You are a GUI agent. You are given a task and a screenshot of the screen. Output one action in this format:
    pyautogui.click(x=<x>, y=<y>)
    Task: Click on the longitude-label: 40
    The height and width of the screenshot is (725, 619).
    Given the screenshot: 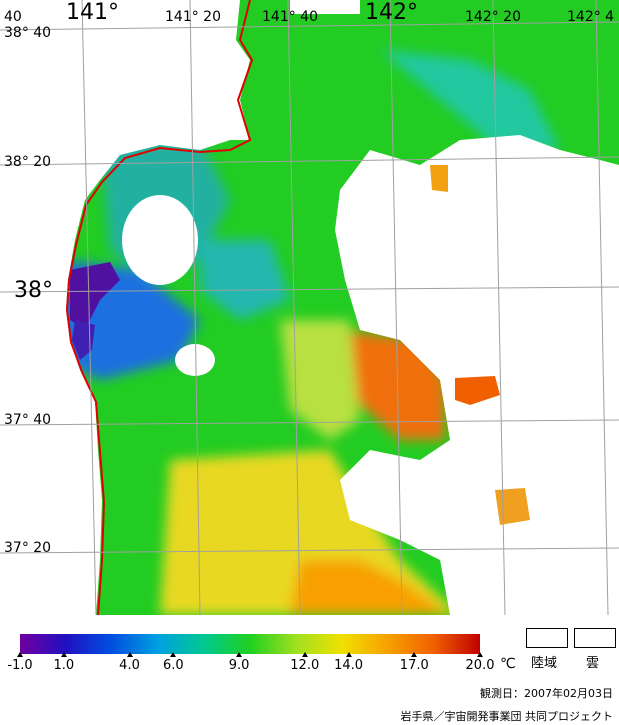 What is the action you would take?
    pyautogui.click(x=13, y=17)
    